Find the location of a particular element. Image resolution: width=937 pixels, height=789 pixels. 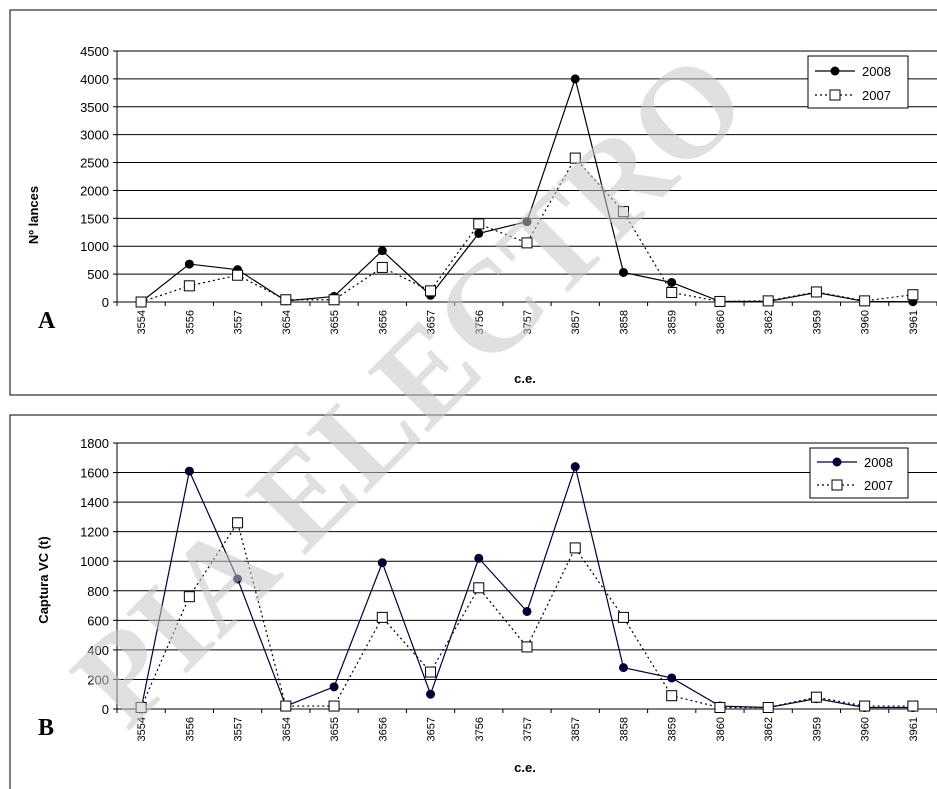

legend-label-2007: 2007 is located at coordinates (876, 95).